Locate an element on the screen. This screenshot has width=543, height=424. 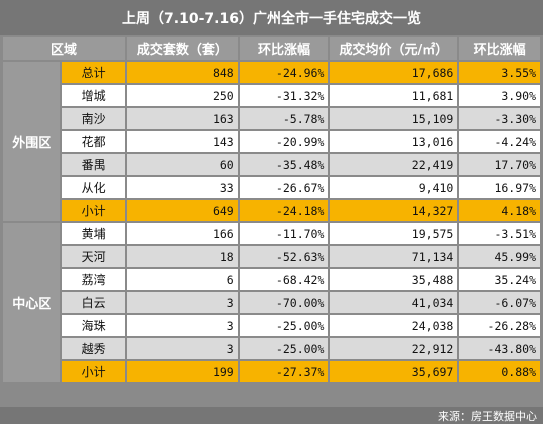
row-name: 荔湾 is located at coordinates (93, 279).